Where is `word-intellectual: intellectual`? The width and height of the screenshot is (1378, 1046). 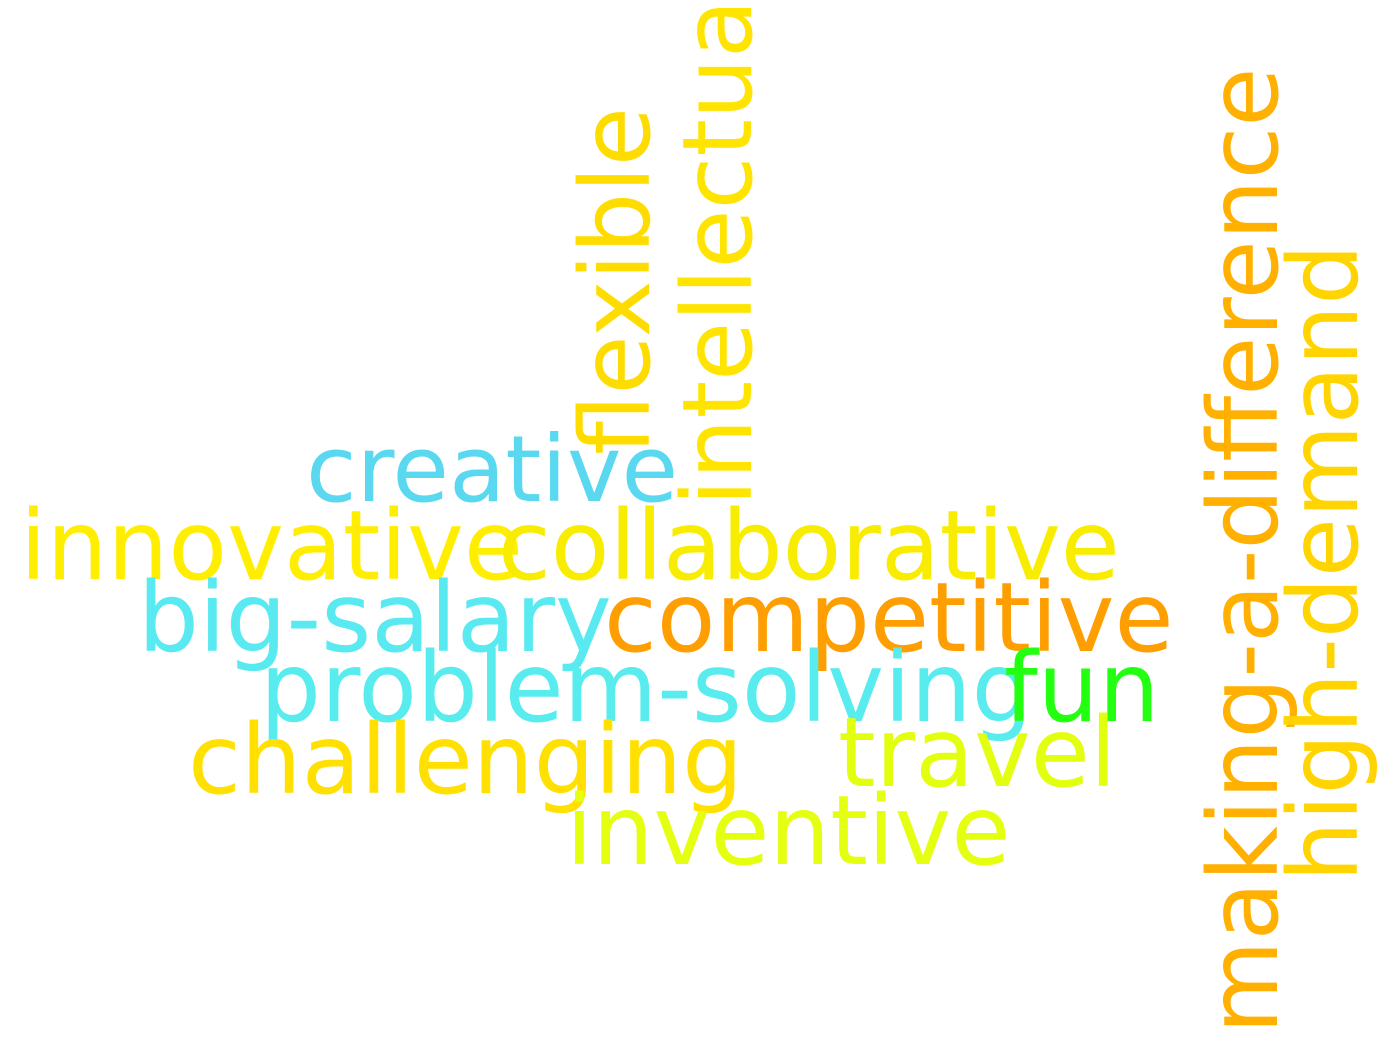
word-intellectual: intellectual is located at coordinates (718, 253).